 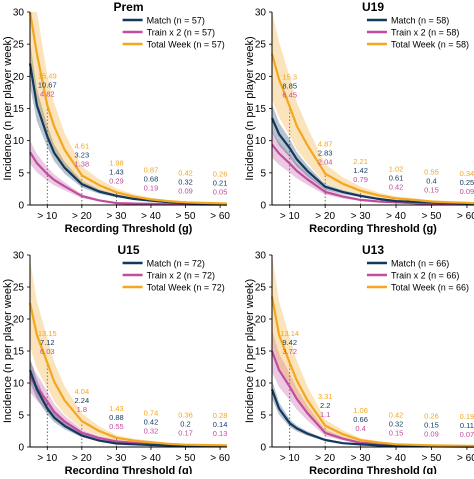 What do you see at coordinates (186, 45) in the screenshot?
I see `legend-label: Total Week (n = 57)` at bounding box center [186, 45].